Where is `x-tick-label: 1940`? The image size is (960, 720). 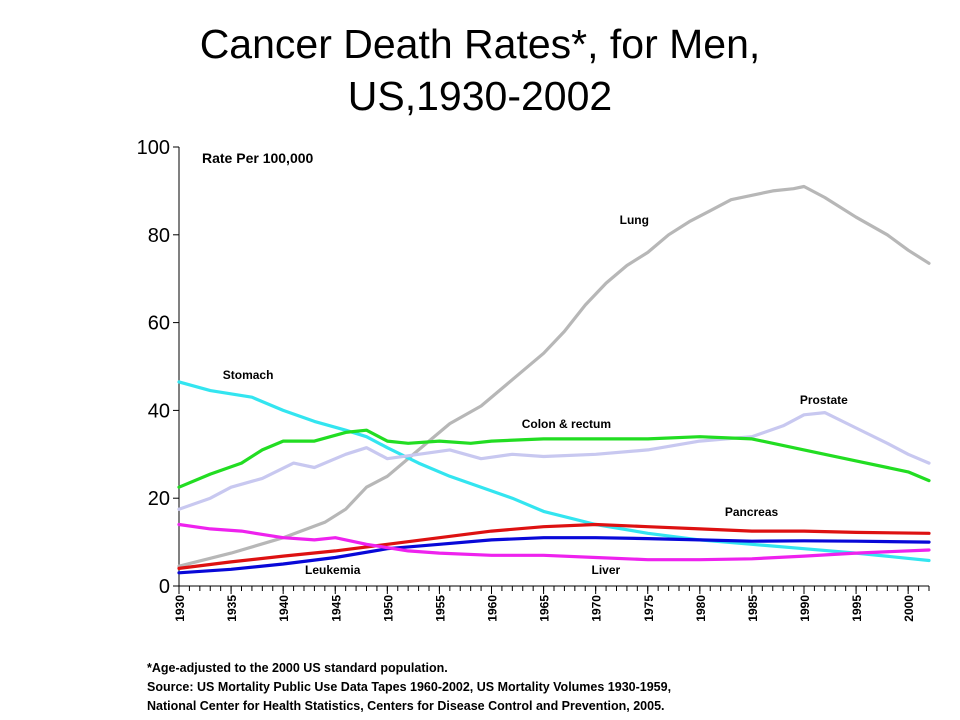
x-tick-label: 1940 is located at coordinates (284, 608).